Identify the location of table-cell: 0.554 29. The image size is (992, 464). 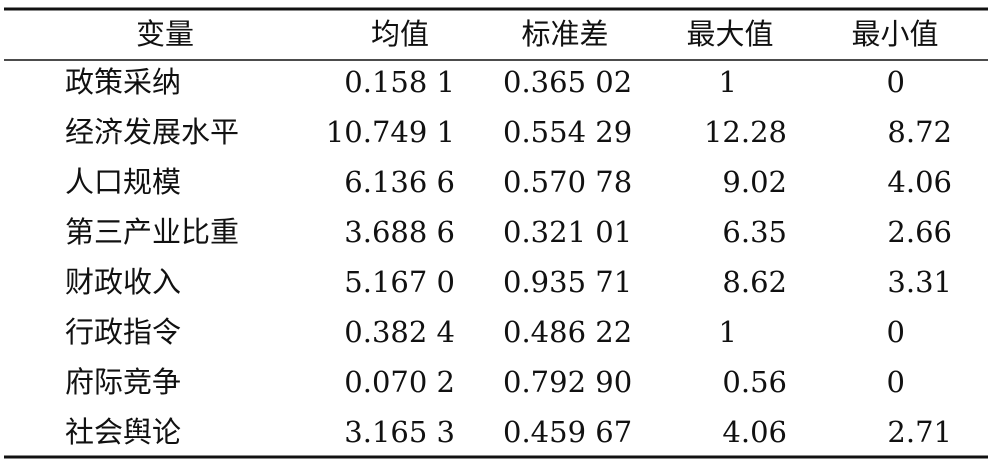
(567, 132).